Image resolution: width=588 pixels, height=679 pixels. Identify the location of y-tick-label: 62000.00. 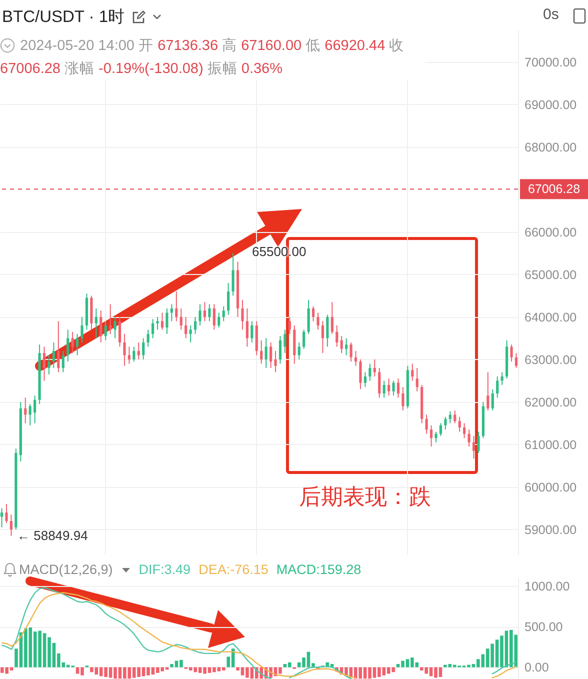
(550, 402).